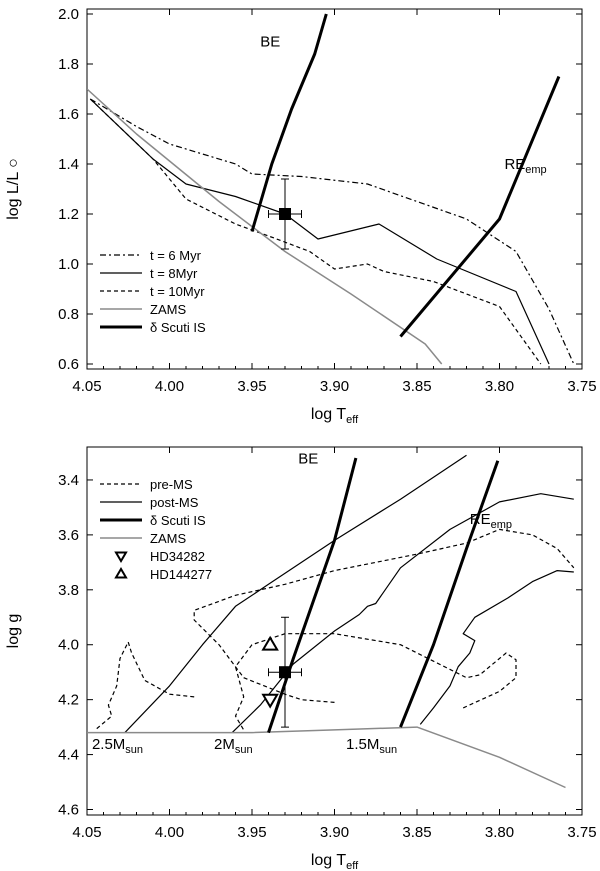 This screenshot has width=600, height=871. What do you see at coordinates (171, 484) in the screenshot?
I see `legend-label: pre-MS` at bounding box center [171, 484].